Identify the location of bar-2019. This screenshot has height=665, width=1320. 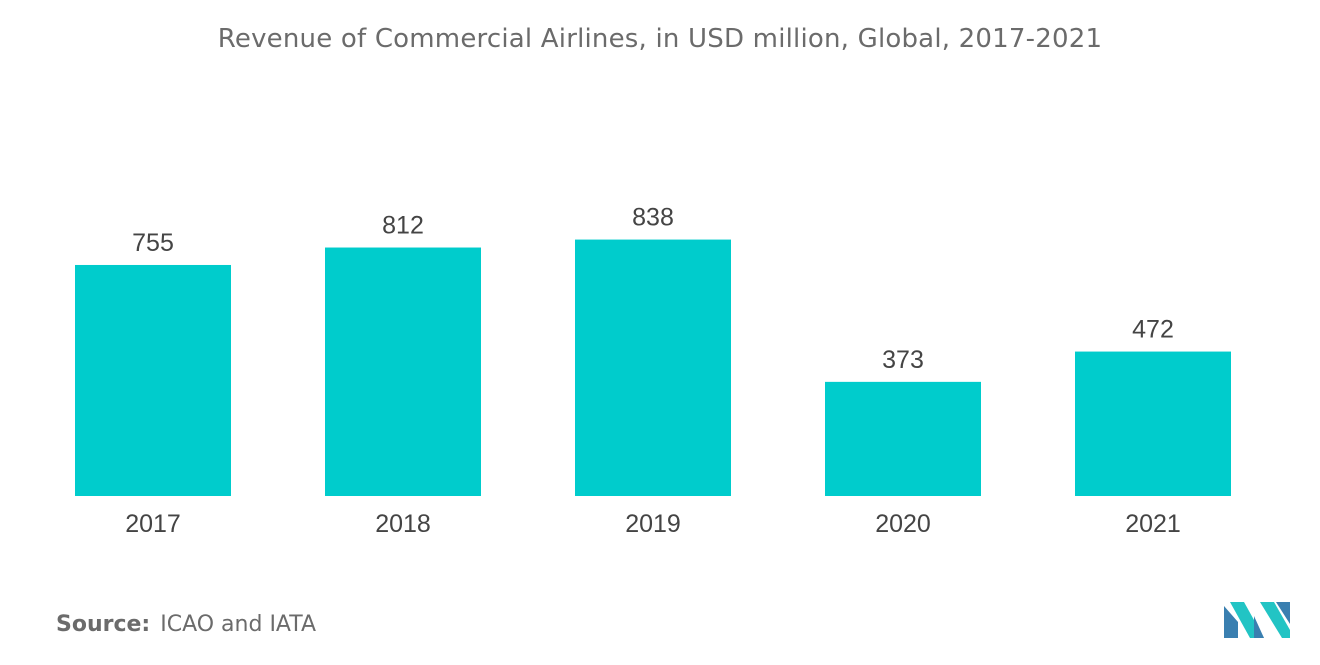
(653, 367).